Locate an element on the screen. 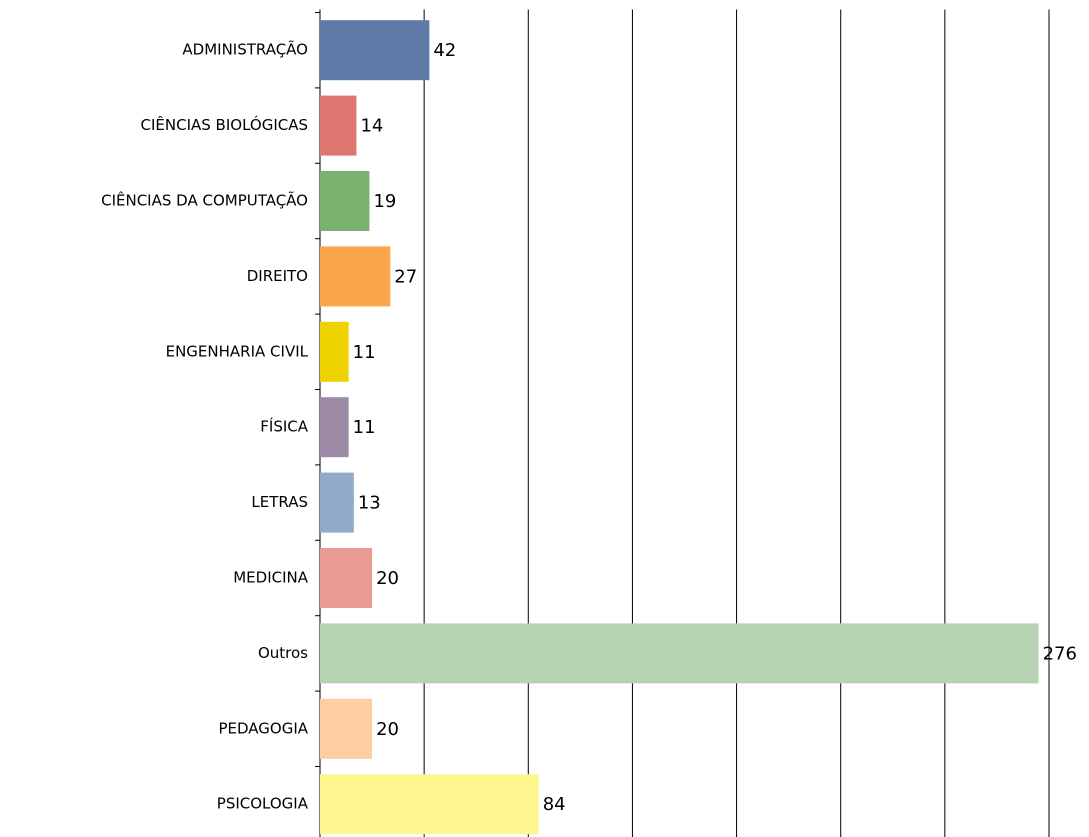 This screenshot has width=1089, height=837. y-tick-label: Outros is located at coordinates (283, 653).